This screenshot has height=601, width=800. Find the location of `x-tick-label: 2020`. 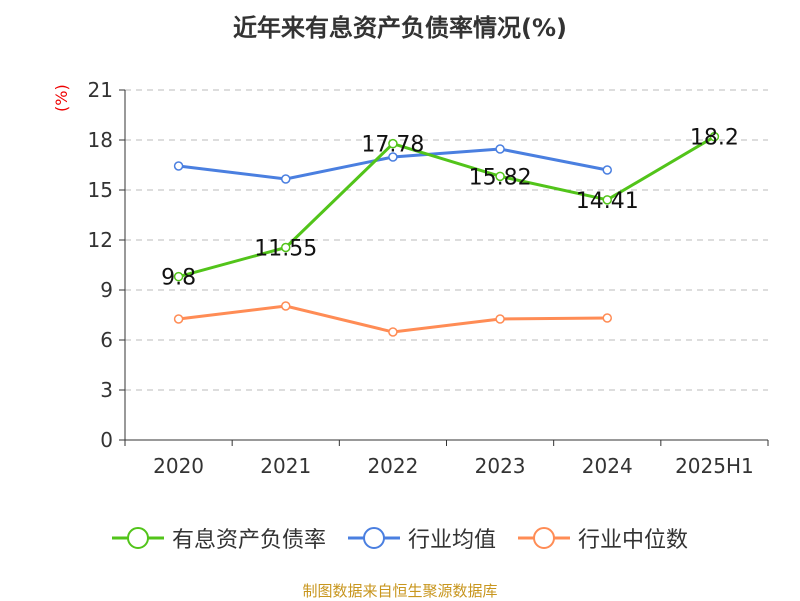

x-tick-label: 2020 is located at coordinates (178, 466).